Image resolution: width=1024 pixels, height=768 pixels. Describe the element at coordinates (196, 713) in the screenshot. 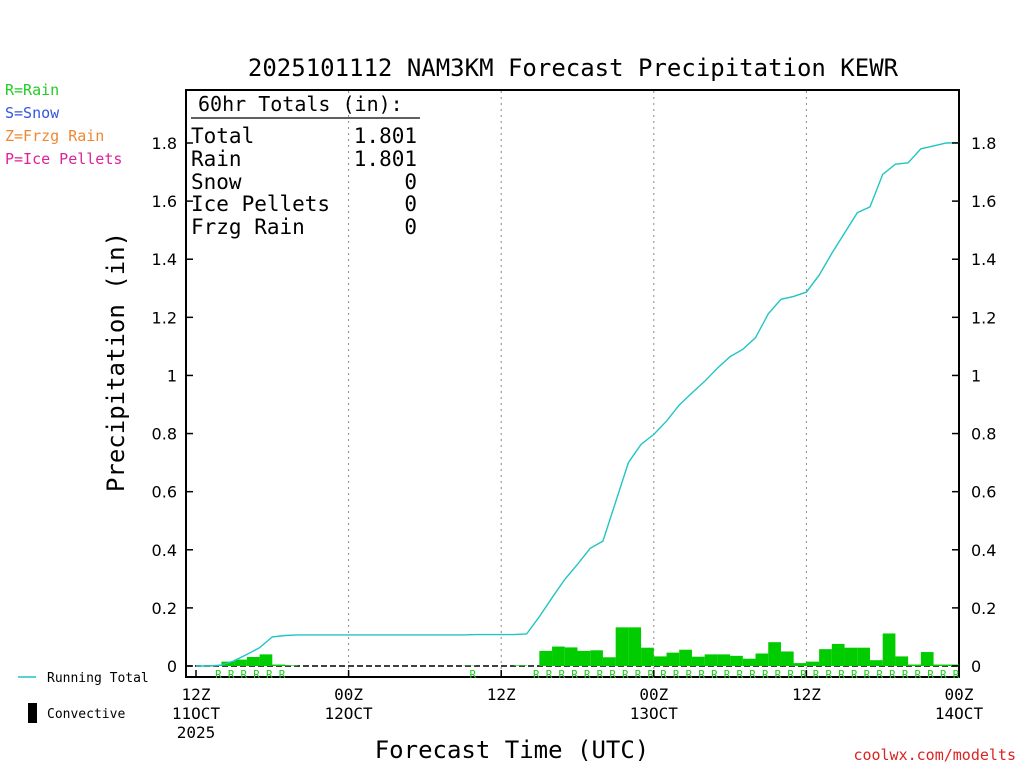

I see `x-tick-label-0h-line2: 11OCT` at that location.